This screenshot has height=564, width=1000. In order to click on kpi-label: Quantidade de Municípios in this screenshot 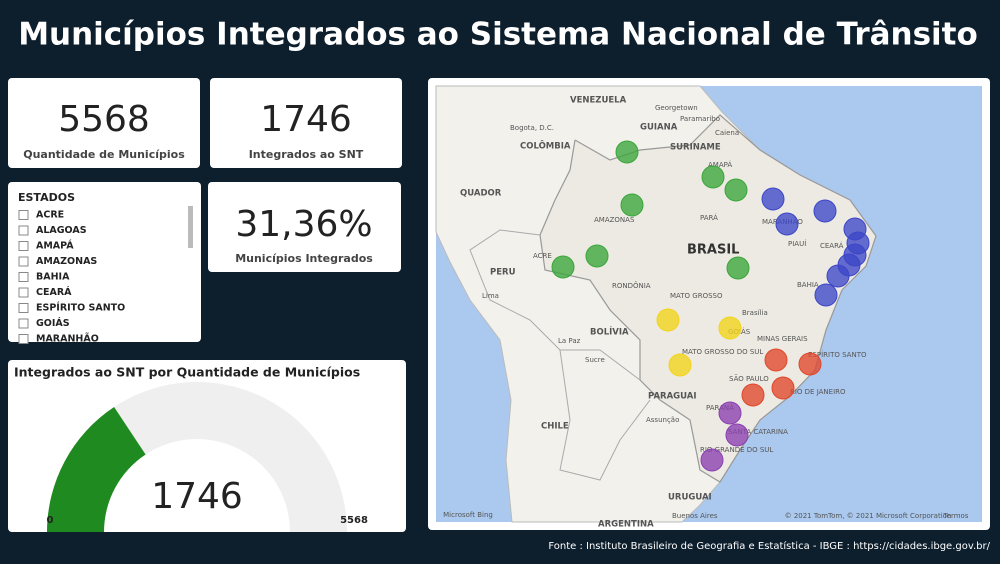, I will do `click(104, 154)`.